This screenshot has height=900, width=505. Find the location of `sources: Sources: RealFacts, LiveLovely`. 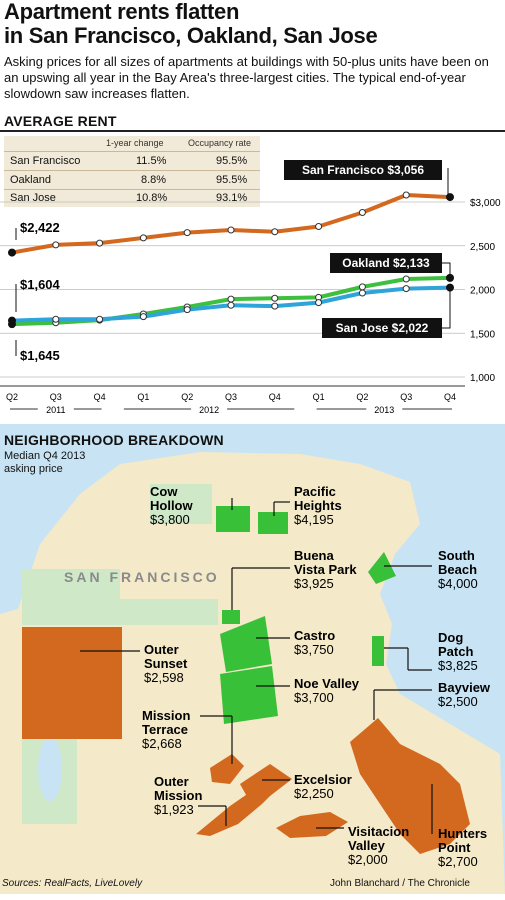

sources: Sources: RealFacts, LiveLovely is located at coordinates (72, 883).